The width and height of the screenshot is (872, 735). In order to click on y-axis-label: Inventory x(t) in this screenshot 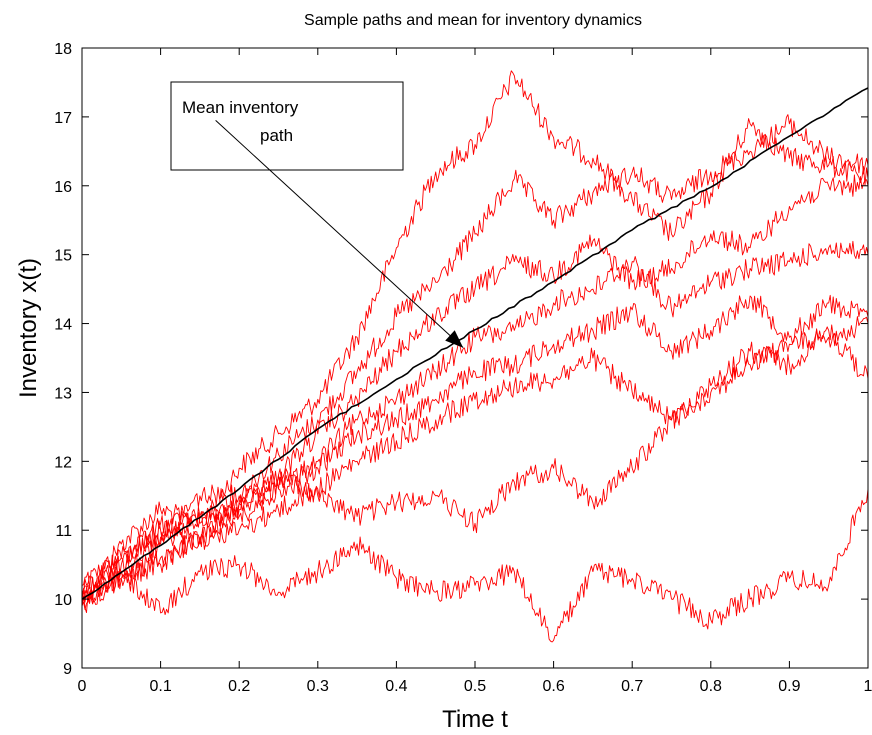, I will do `click(28, 328)`.